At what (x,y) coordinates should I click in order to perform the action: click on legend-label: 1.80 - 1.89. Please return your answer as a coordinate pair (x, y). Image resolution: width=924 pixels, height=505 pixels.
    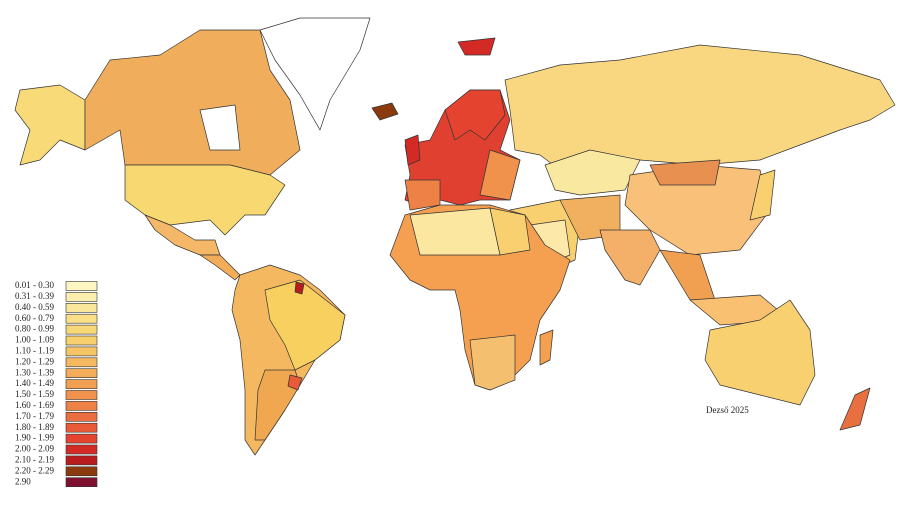
    Looking at the image, I should click on (34, 427).